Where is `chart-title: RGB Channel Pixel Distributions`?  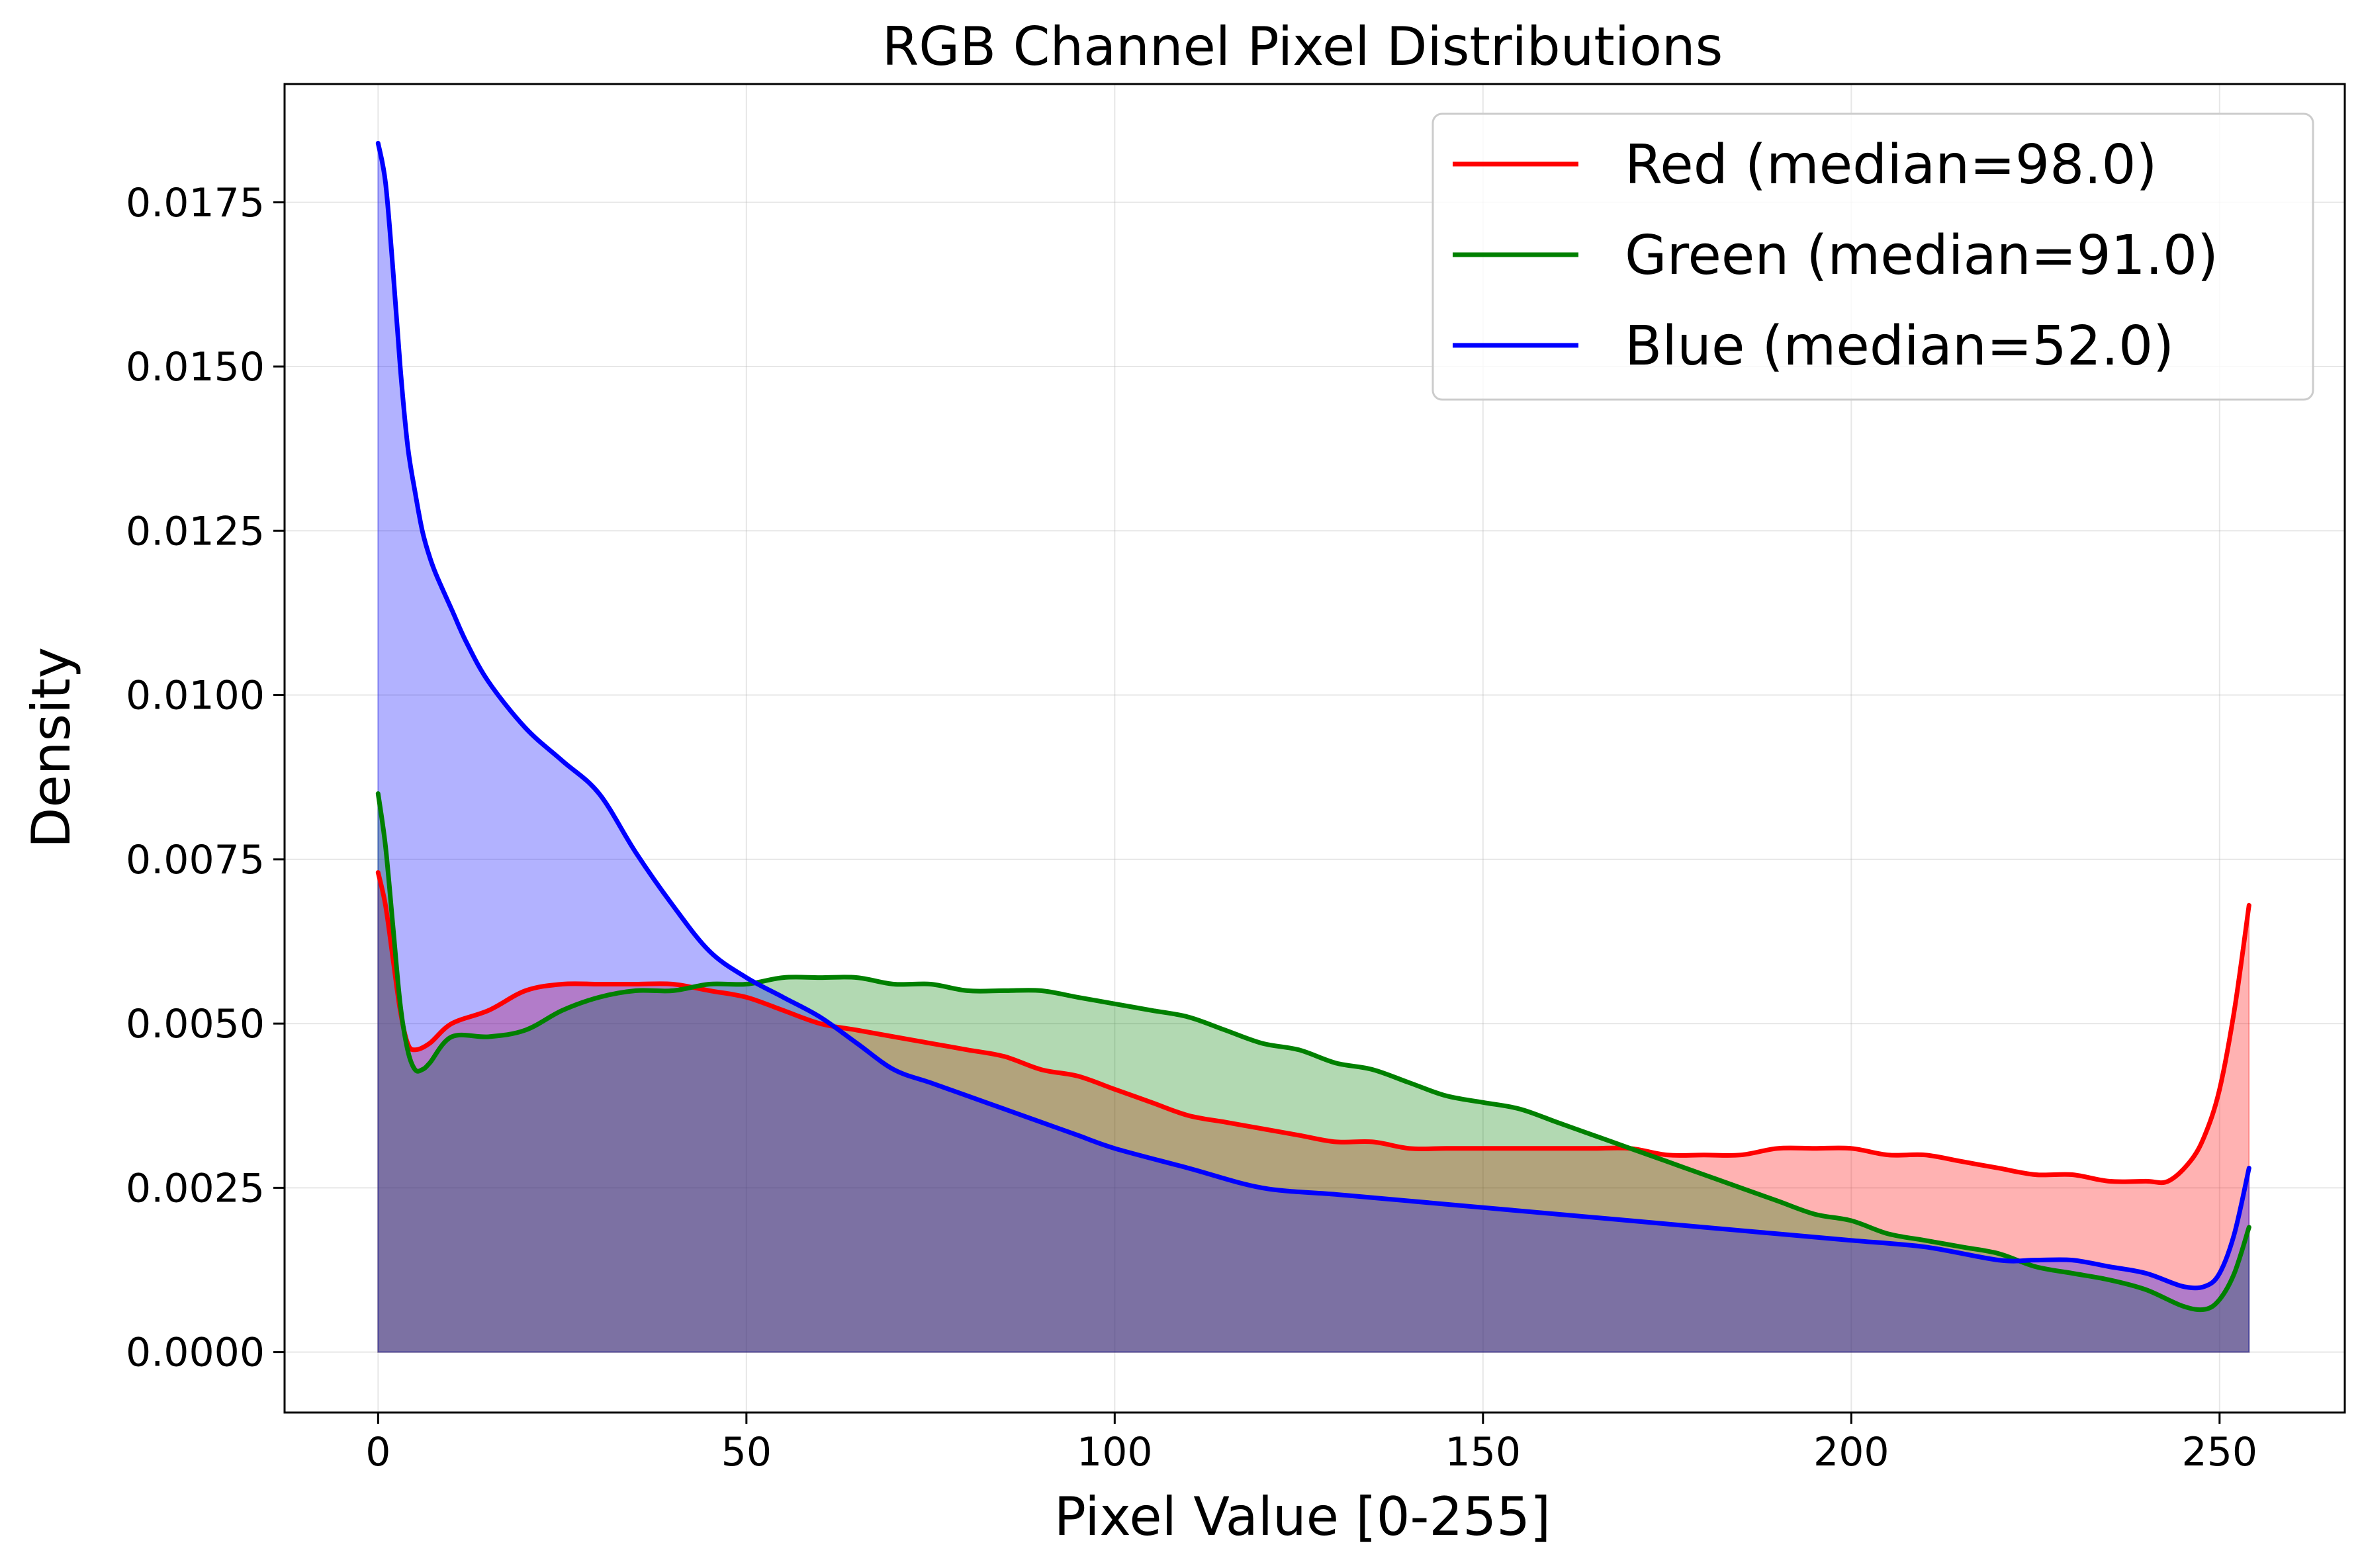
chart-title: RGB Channel Pixel Distributions is located at coordinates (1302, 46).